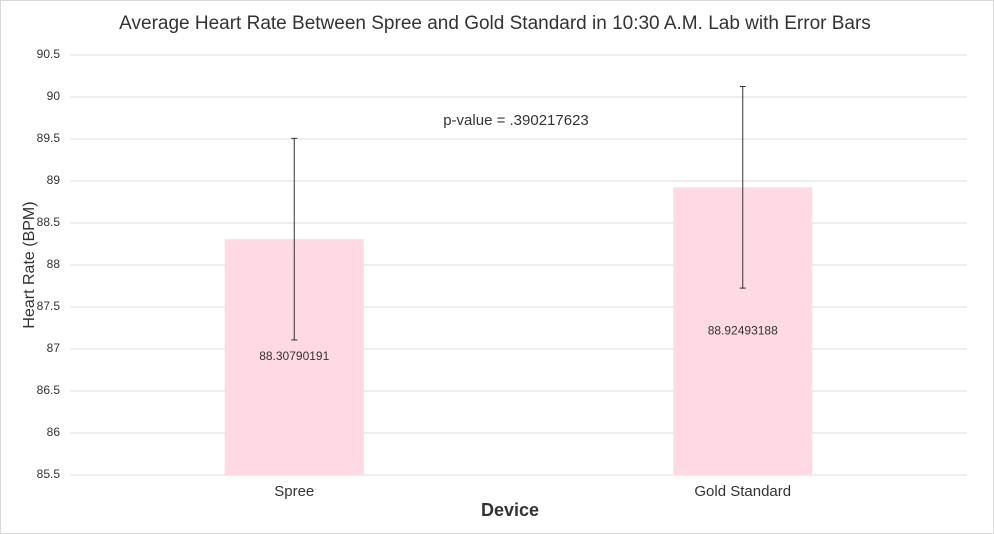 Image resolution: width=994 pixels, height=534 pixels. What do you see at coordinates (54, 180) in the screenshot?
I see `y-tick-label: 89` at bounding box center [54, 180].